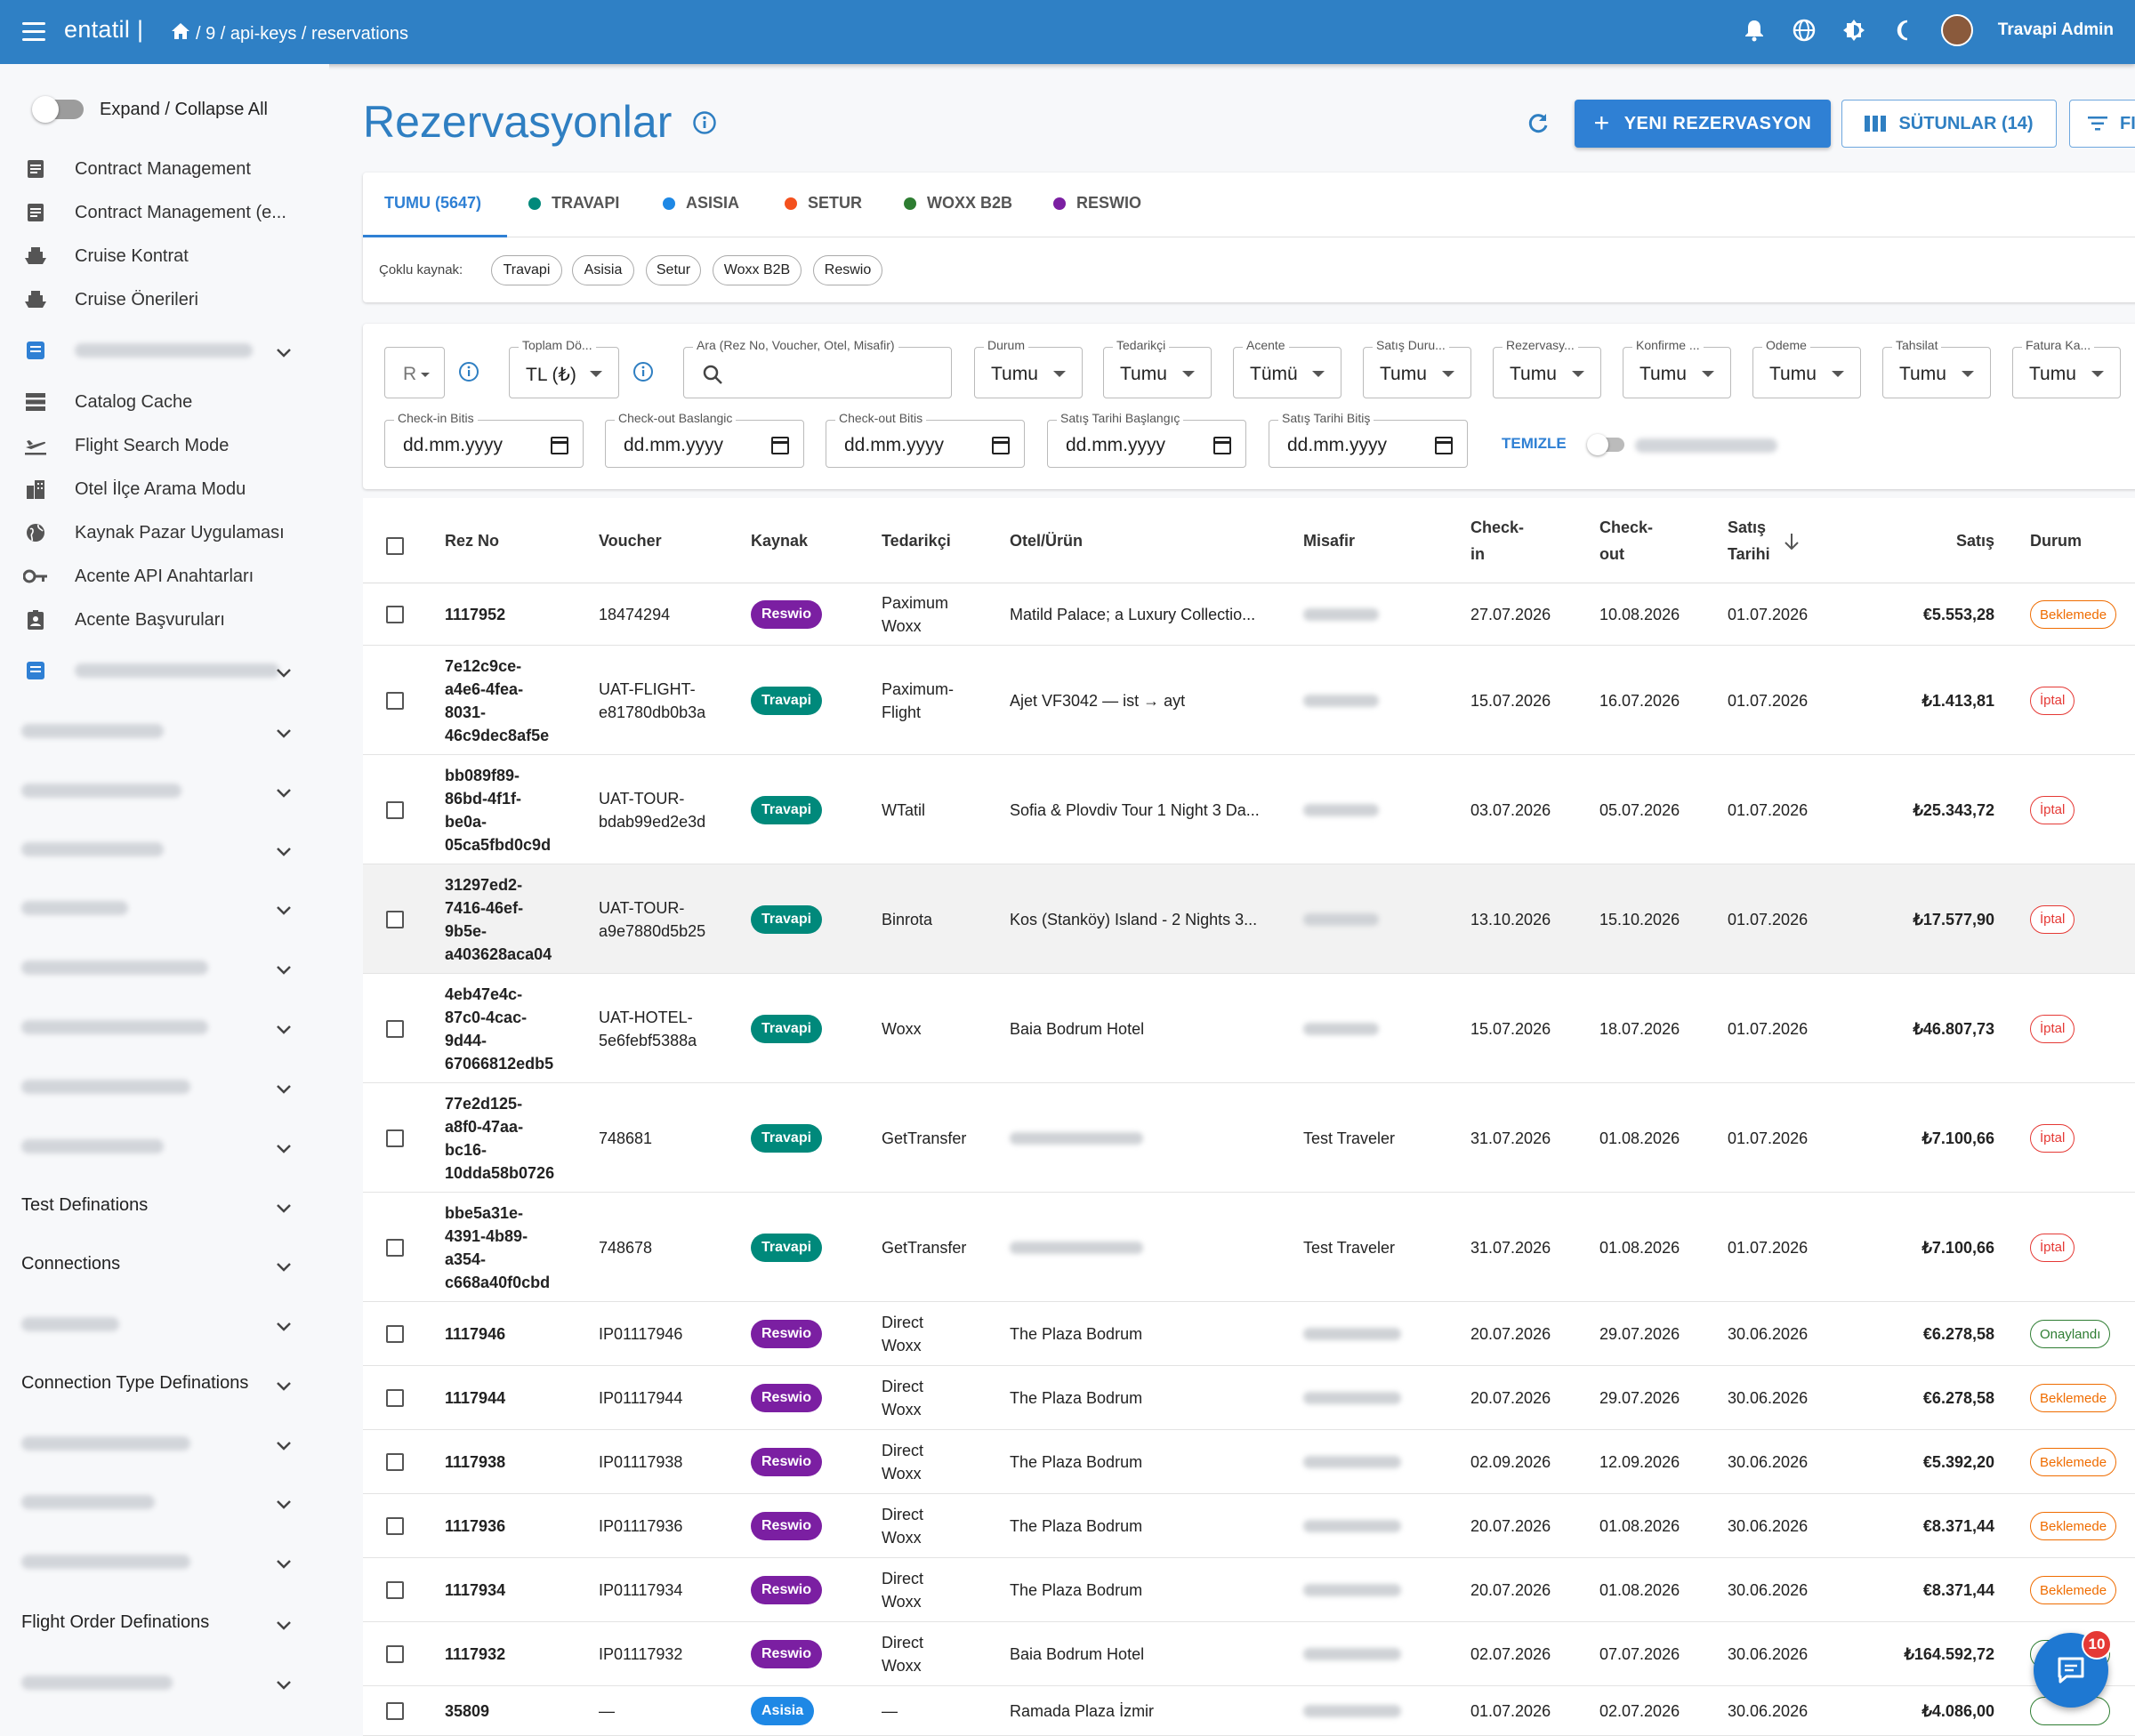 The image size is (2135, 1736). Describe the element at coordinates (847, 270) in the screenshot. I see `chip-reswio: Reswio` at that location.